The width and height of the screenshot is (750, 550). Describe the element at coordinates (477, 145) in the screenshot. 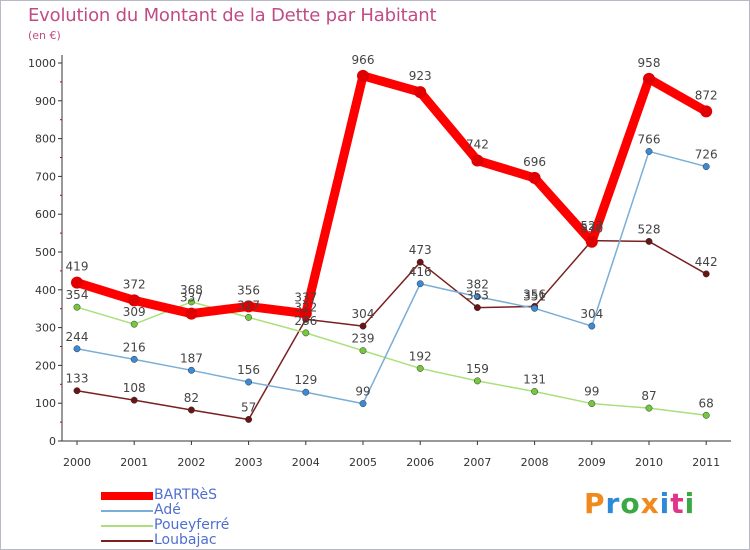

I see `data-label: 742` at that location.